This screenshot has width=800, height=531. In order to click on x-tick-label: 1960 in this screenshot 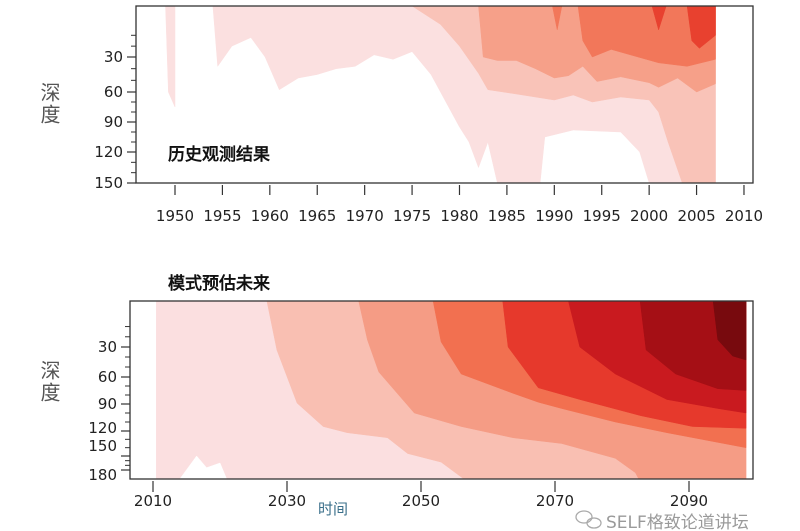, I will do `click(270, 216)`.